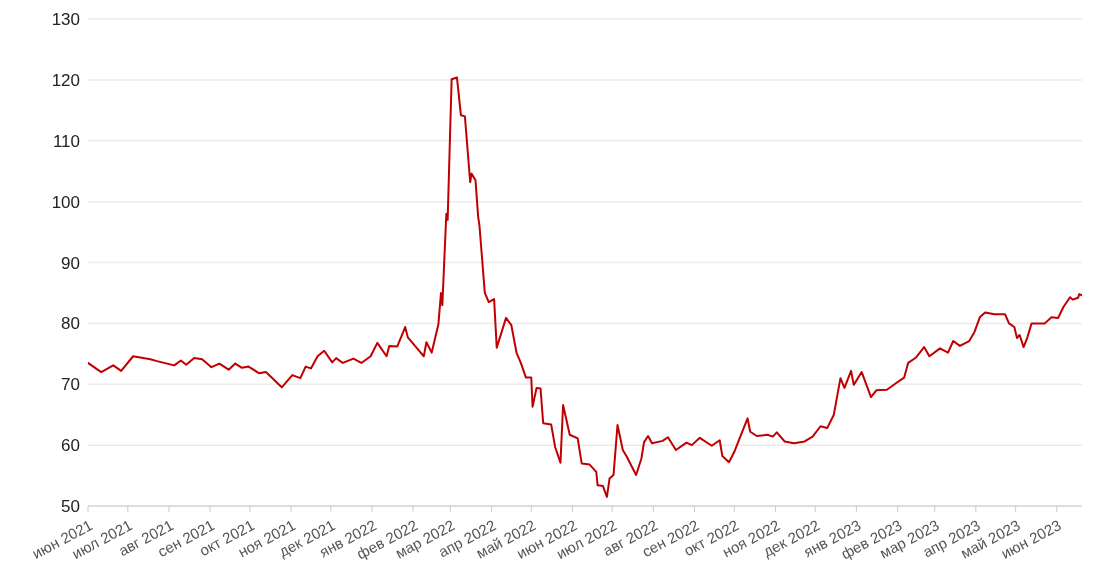 The image size is (1100, 585). Describe the element at coordinates (65, 80) in the screenshot. I see `y-tick-label: 120` at that location.